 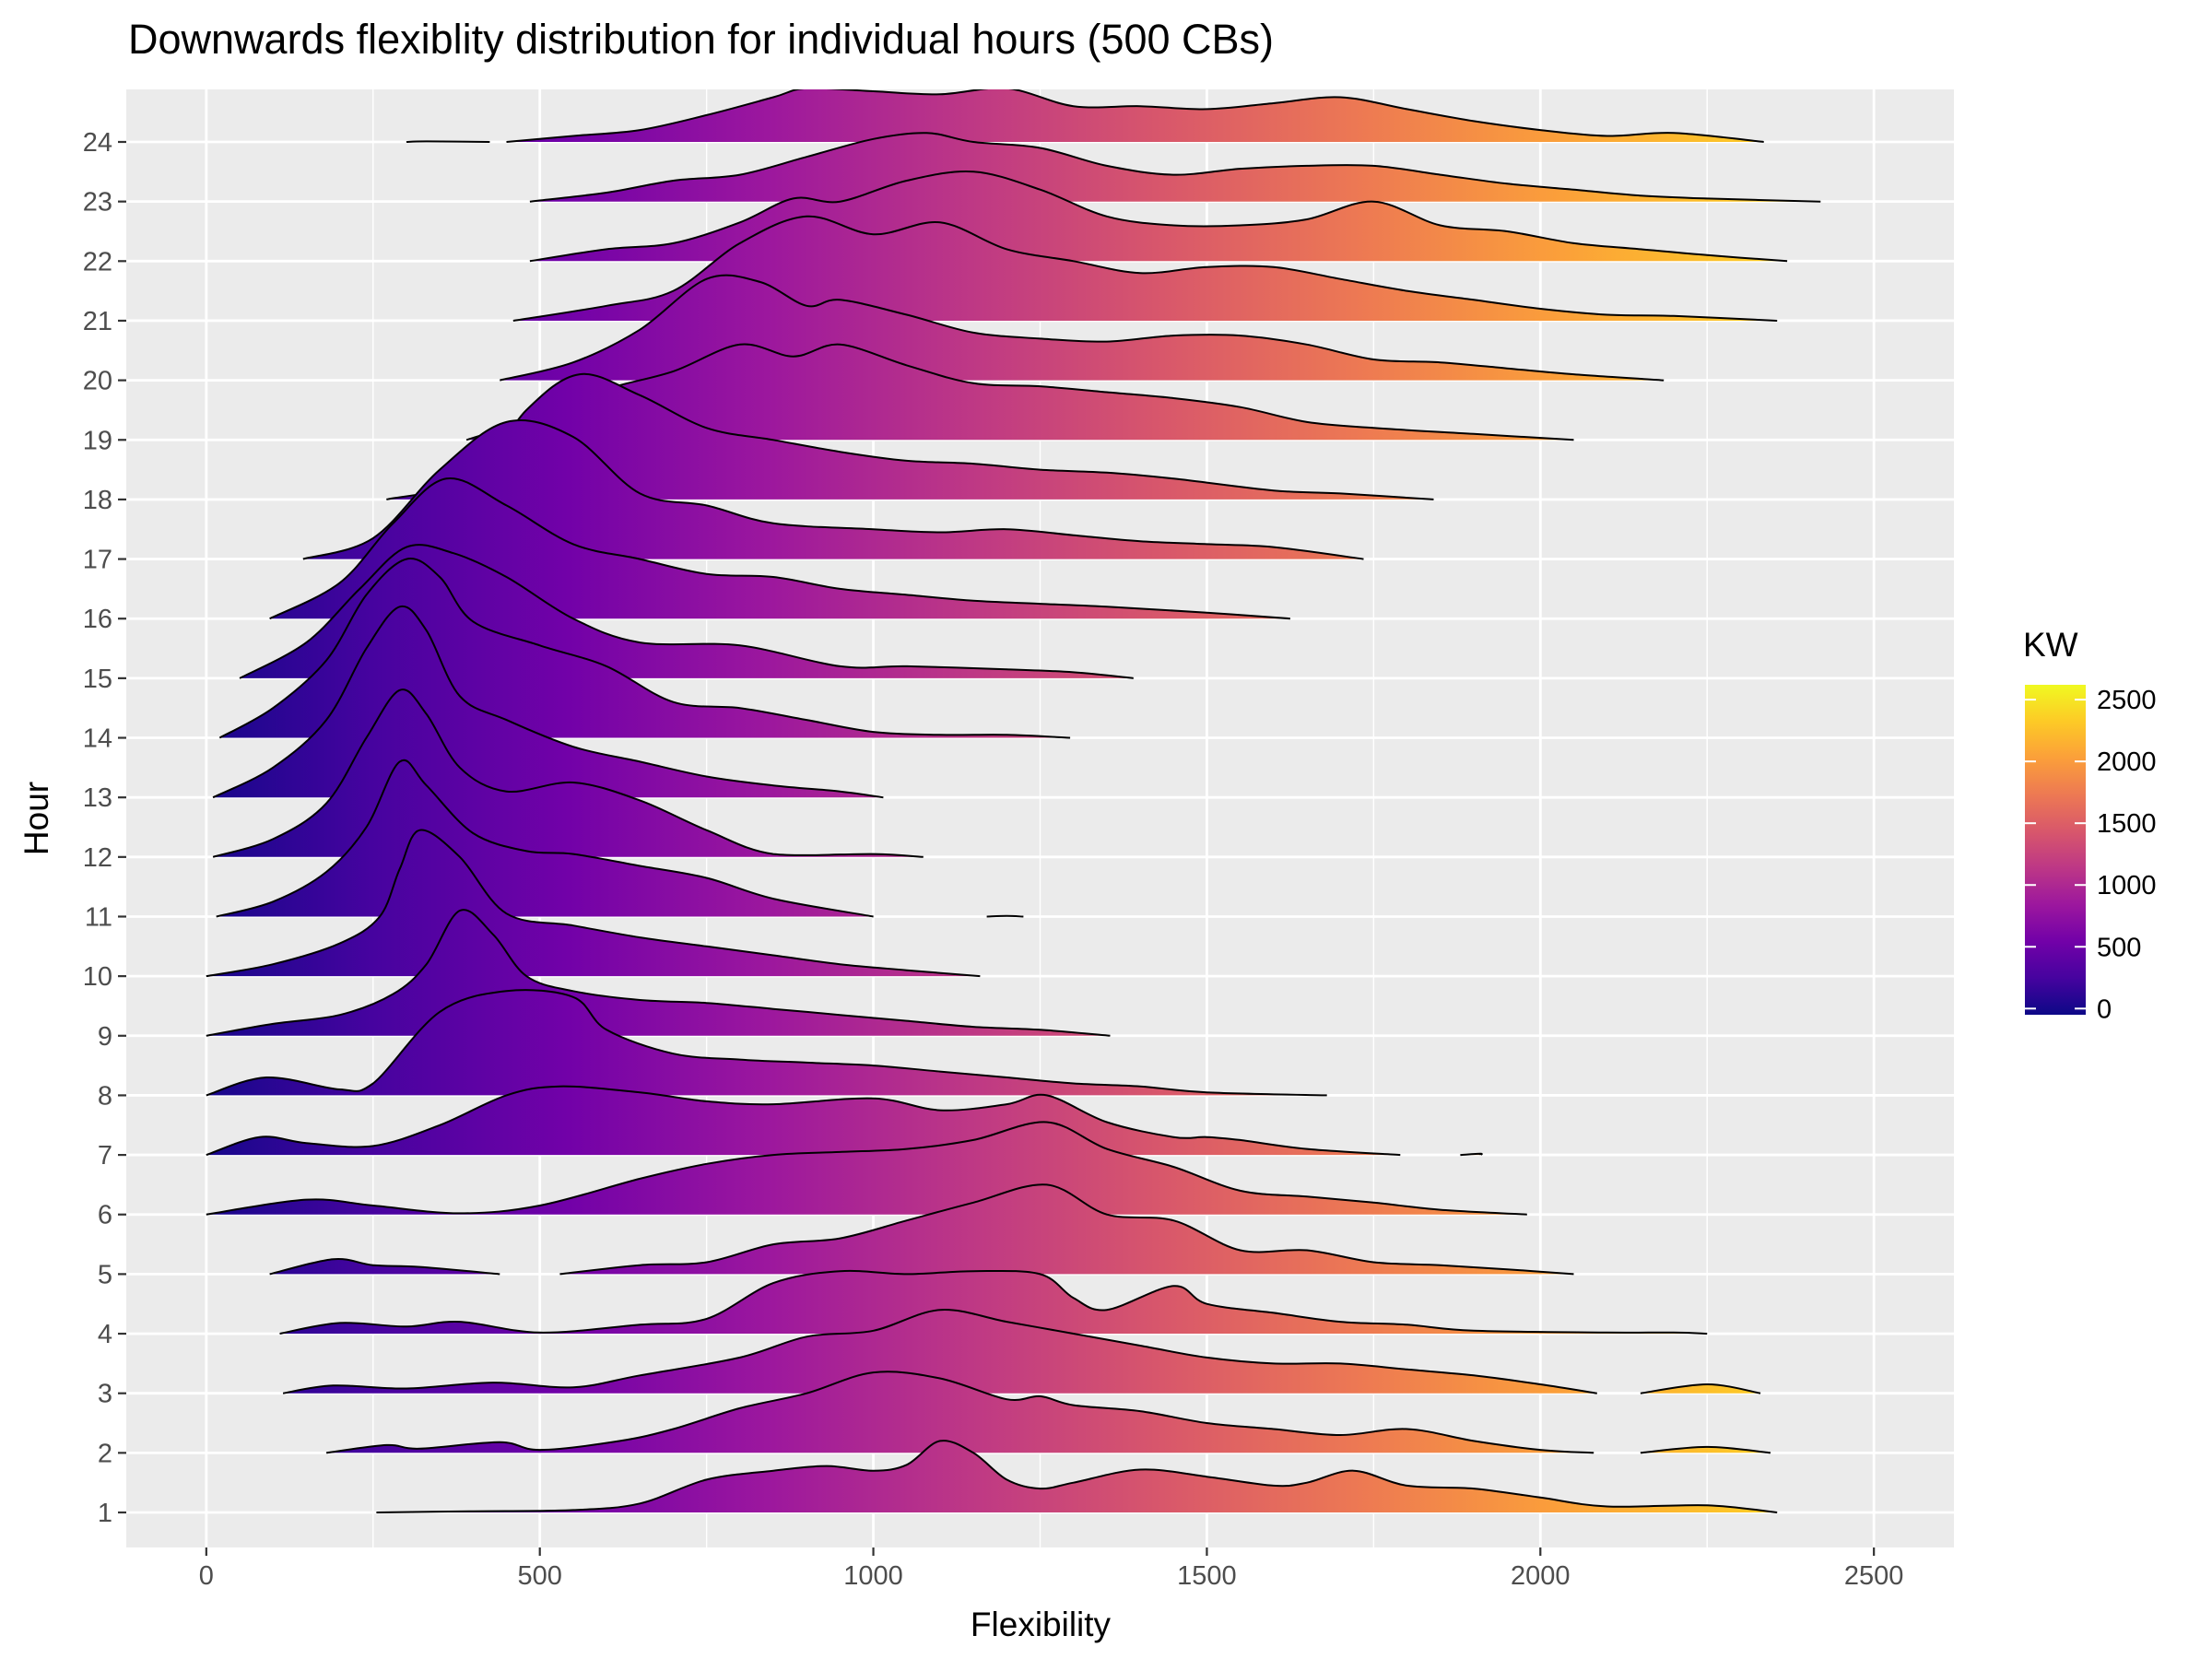 What do you see at coordinates (97, 261) in the screenshot?
I see `y-tick-label: 22` at bounding box center [97, 261].